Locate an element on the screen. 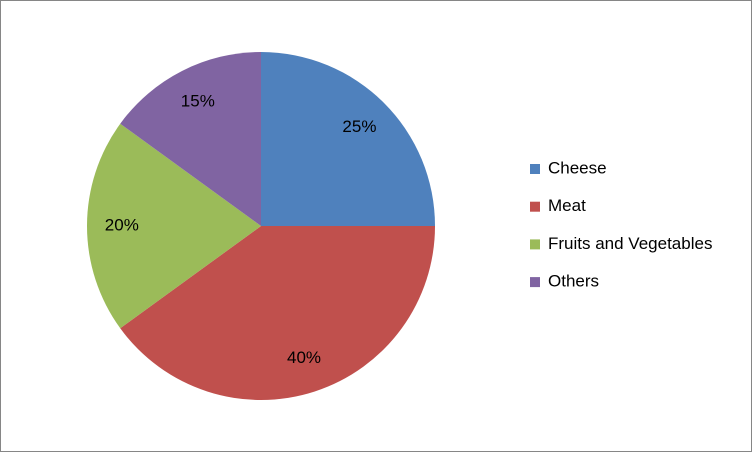 This screenshot has height=452, width=752. legend-label: Cheese is located at coordinates (577, 167).